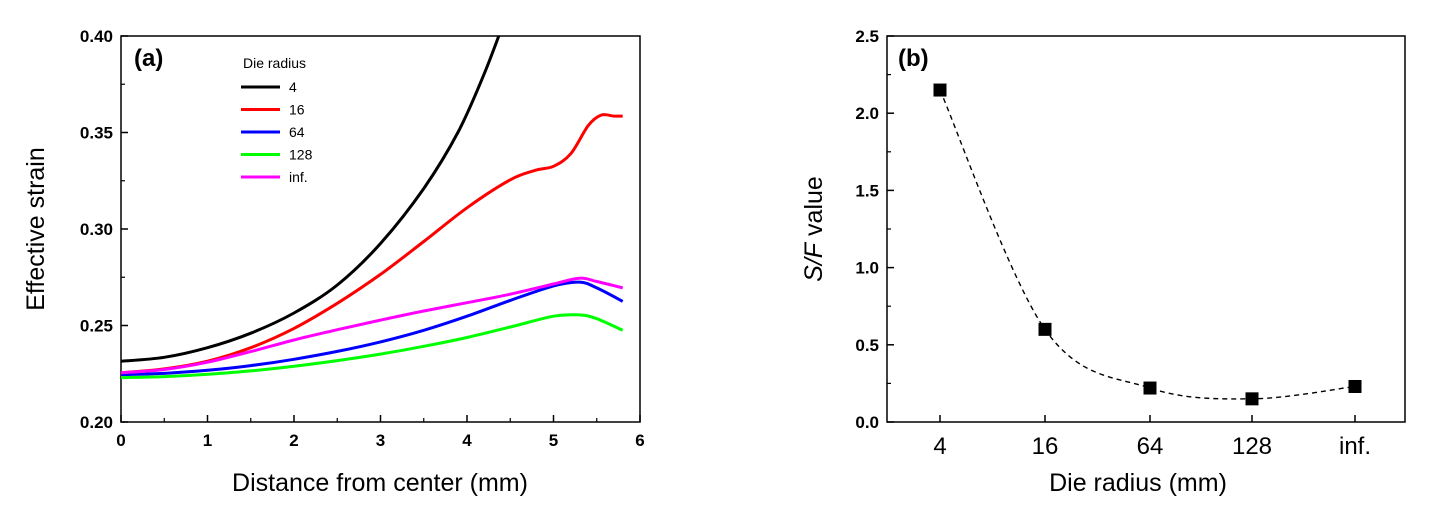 The height and width of the screenshot is (517, 1443). Describe the element at coordinates (96, 36) in the screenshot. I see `y-tick-label: 0.40` at that location.